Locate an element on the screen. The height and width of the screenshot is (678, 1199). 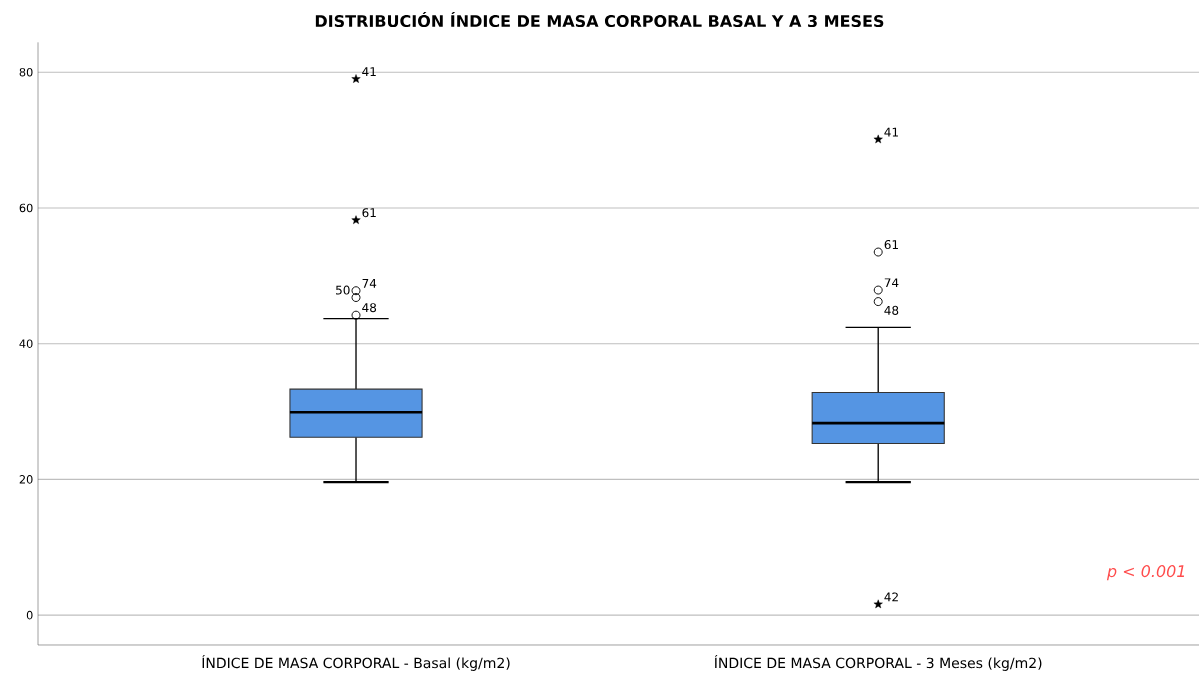
y-tick-label: 0 is located at coordinates (29, 615).